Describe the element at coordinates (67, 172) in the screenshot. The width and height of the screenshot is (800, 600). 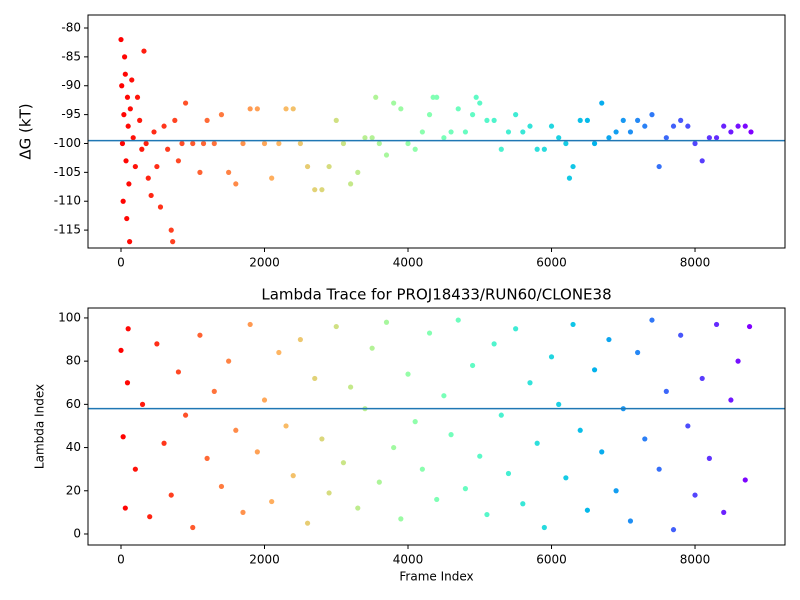
I see `y-tick-label: -105` at that location.